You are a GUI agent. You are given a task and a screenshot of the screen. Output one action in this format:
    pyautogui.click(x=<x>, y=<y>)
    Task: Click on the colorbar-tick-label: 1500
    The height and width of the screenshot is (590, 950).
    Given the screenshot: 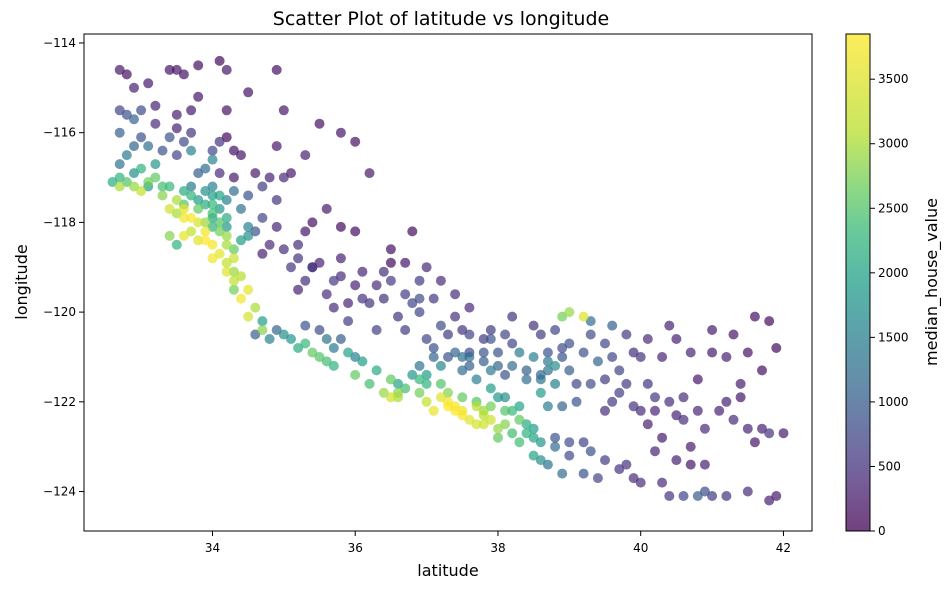 What is the action you would take?
    pyautogui.click(x=893, y=337)
    